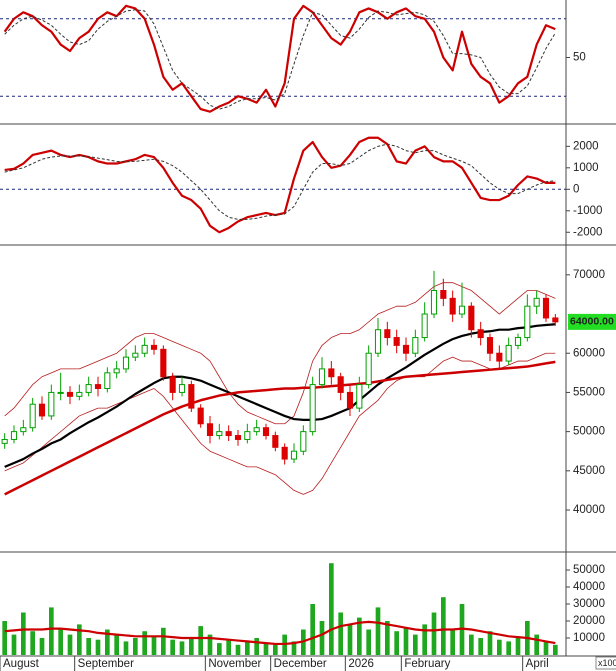  I want to click on unit-label: x1000, so click(607, 663).